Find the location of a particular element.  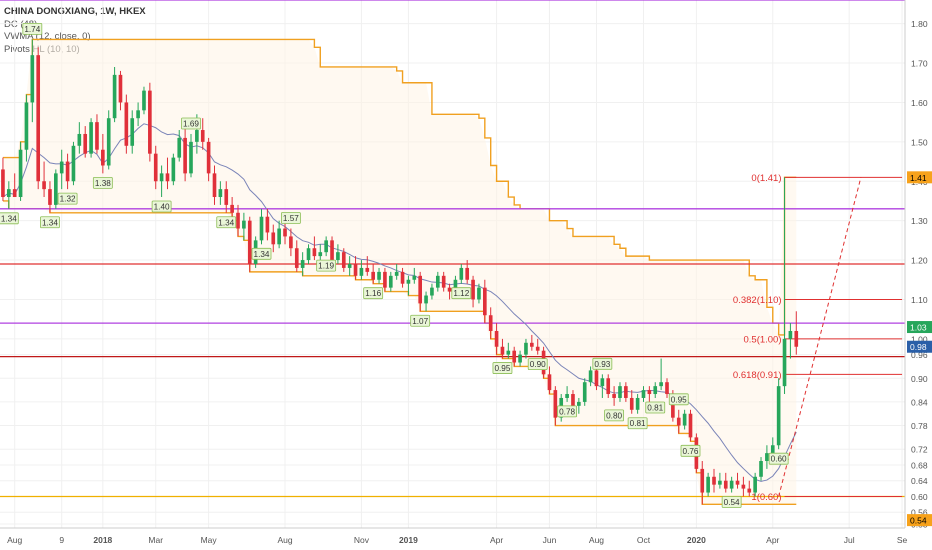

time-tick-label: Aug is located at coordinates (284, 540).